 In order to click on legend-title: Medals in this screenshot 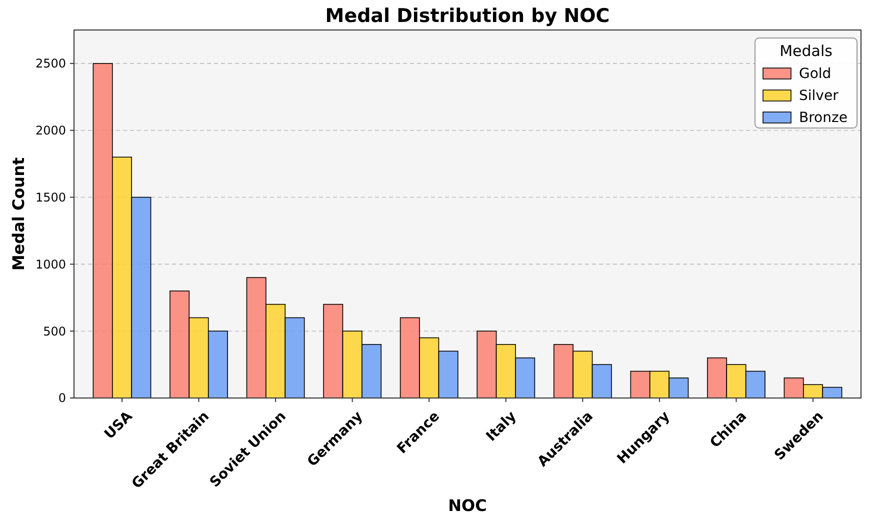, I will do `click(806, 51)`.